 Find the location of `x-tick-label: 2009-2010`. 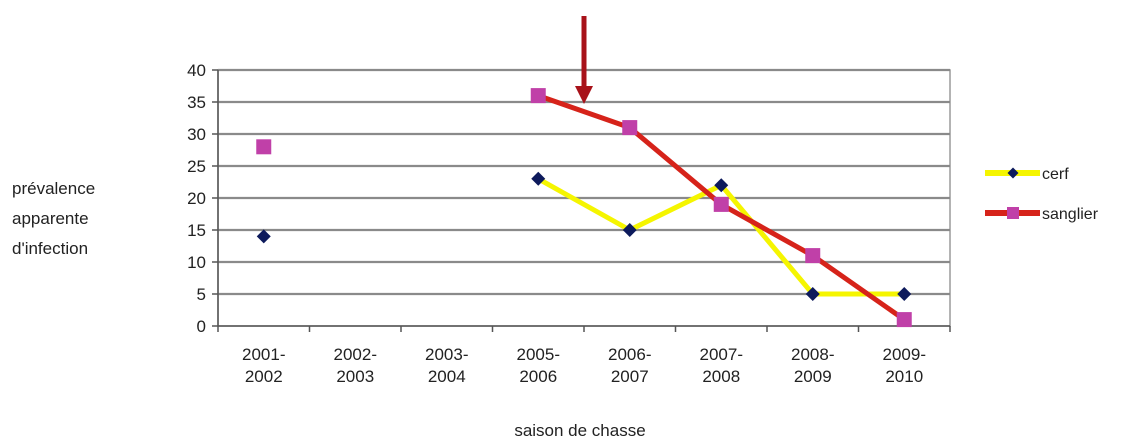

x-tick-label: 2009-2010 is located at coordinates (904, 365).